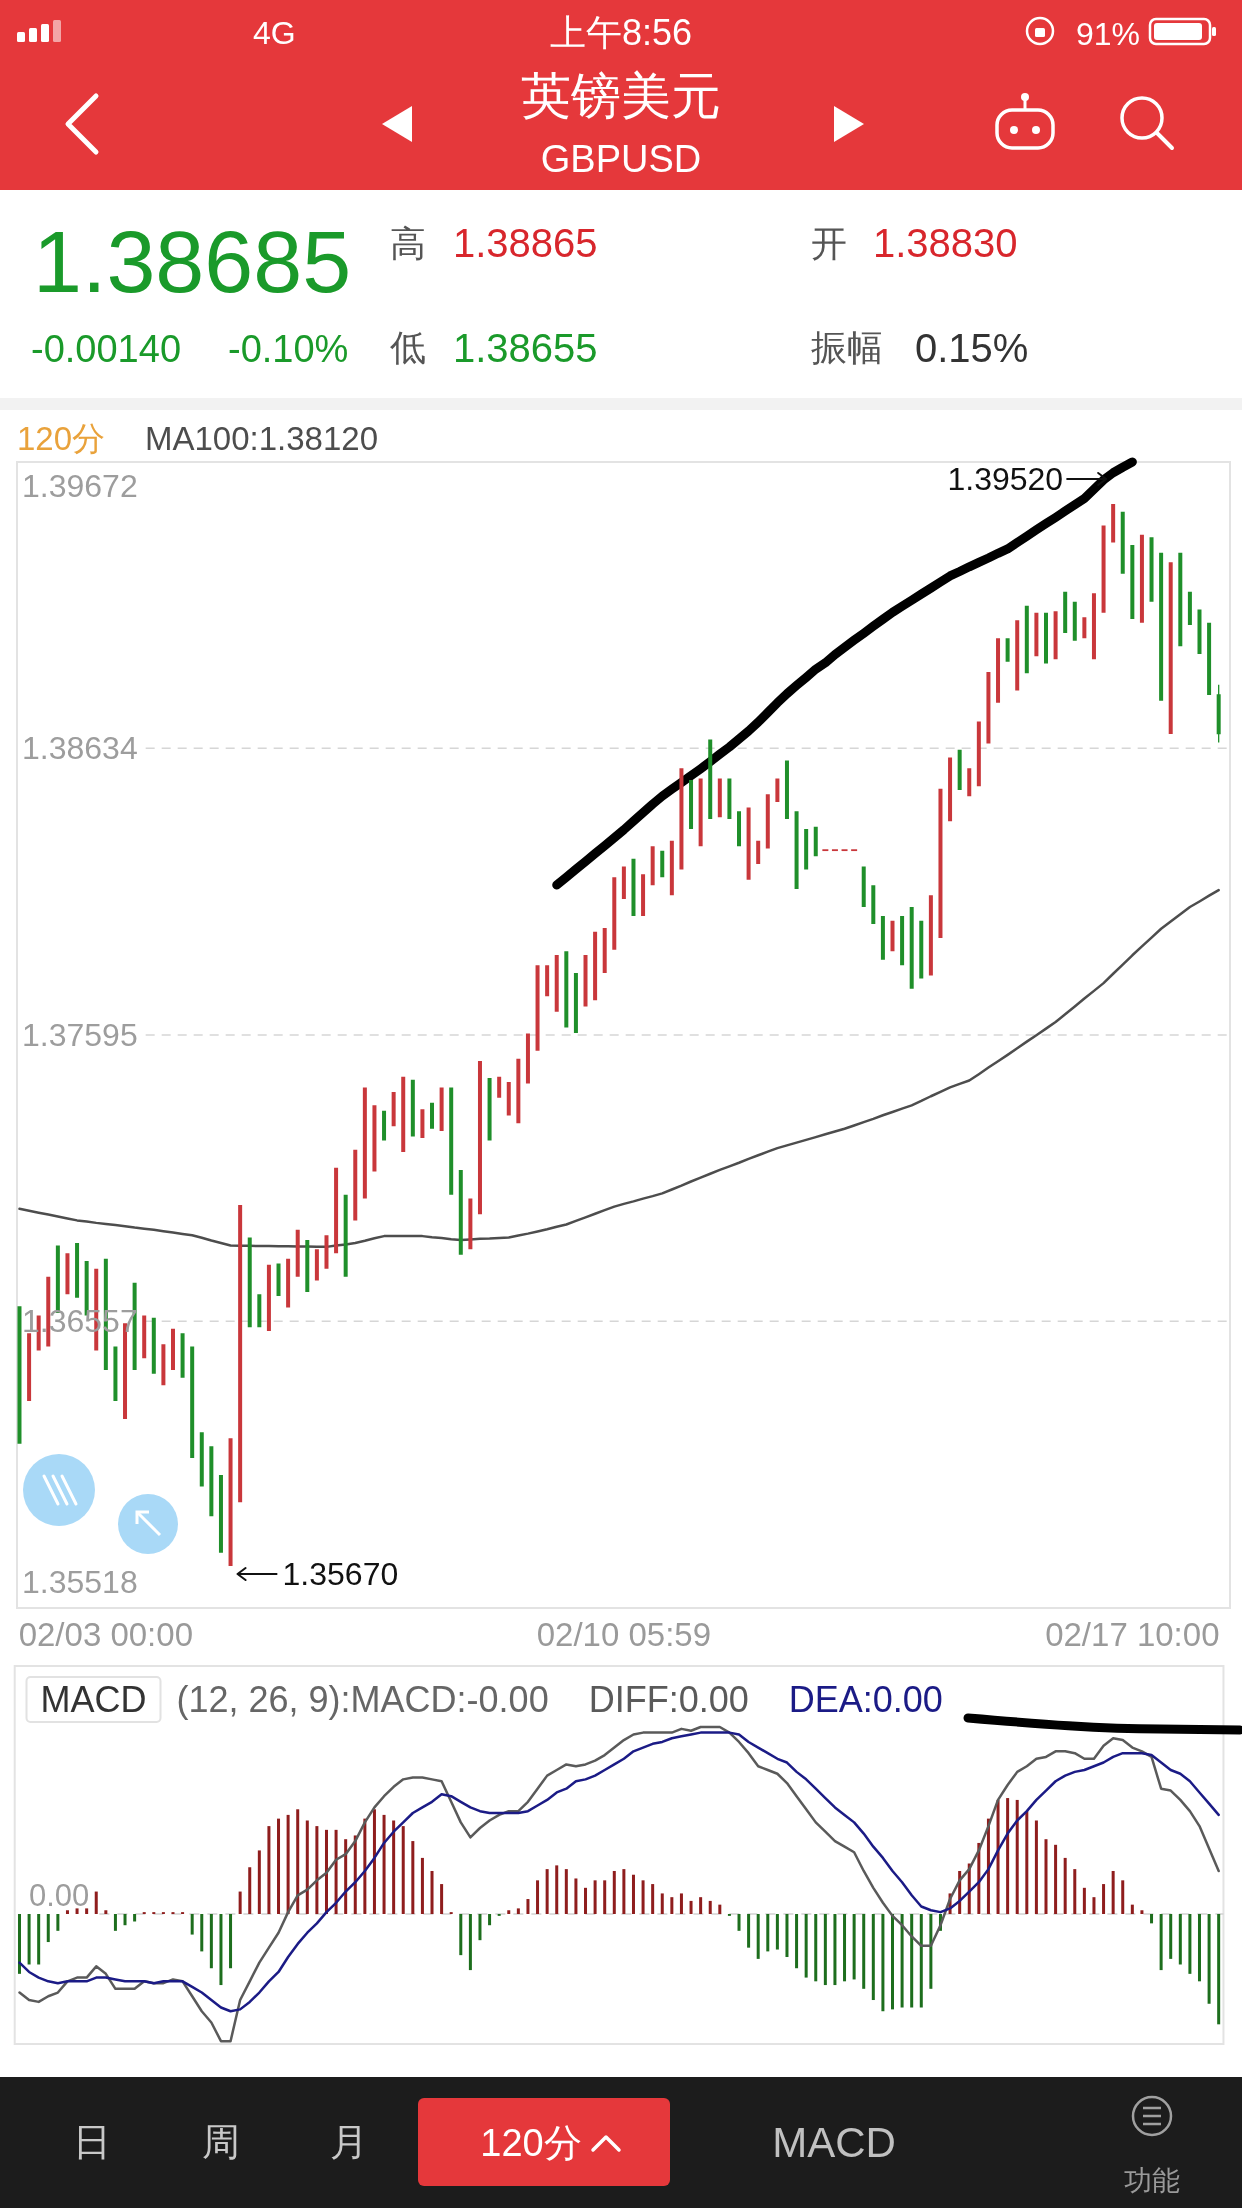  I want to click on y-tick-label: 1.37595, so click(80, 1035).